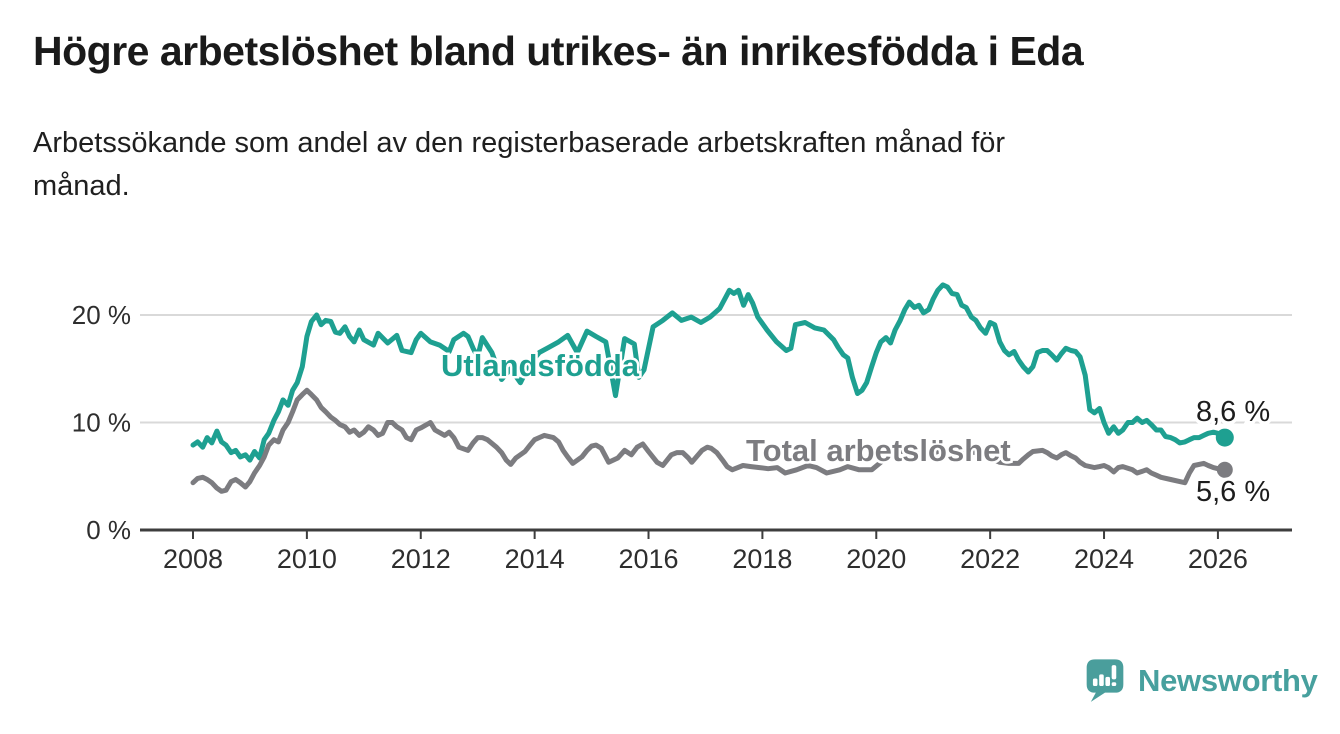 The height and width of the screenshot is (734, 1340). I want to click on x-tick-label: 2008, so click(193, 559).